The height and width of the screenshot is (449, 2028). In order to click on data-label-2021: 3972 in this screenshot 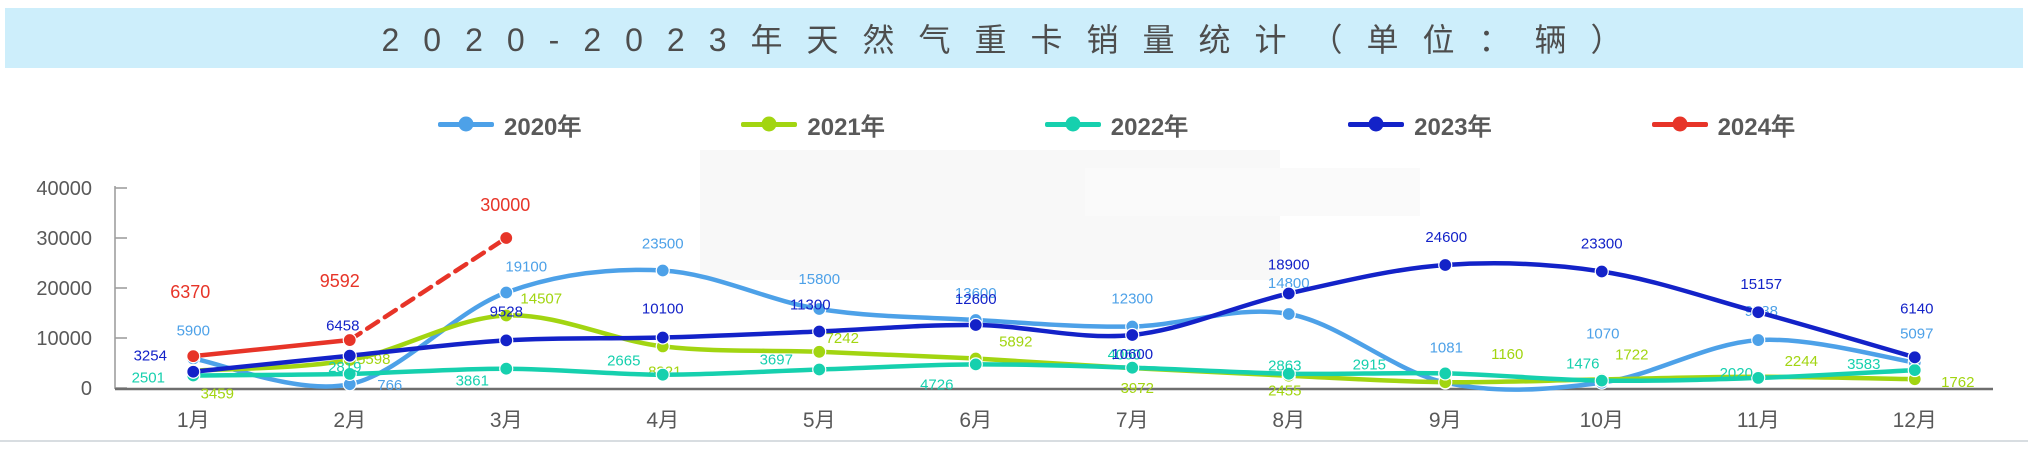, I will do `click(1137, 388)`.